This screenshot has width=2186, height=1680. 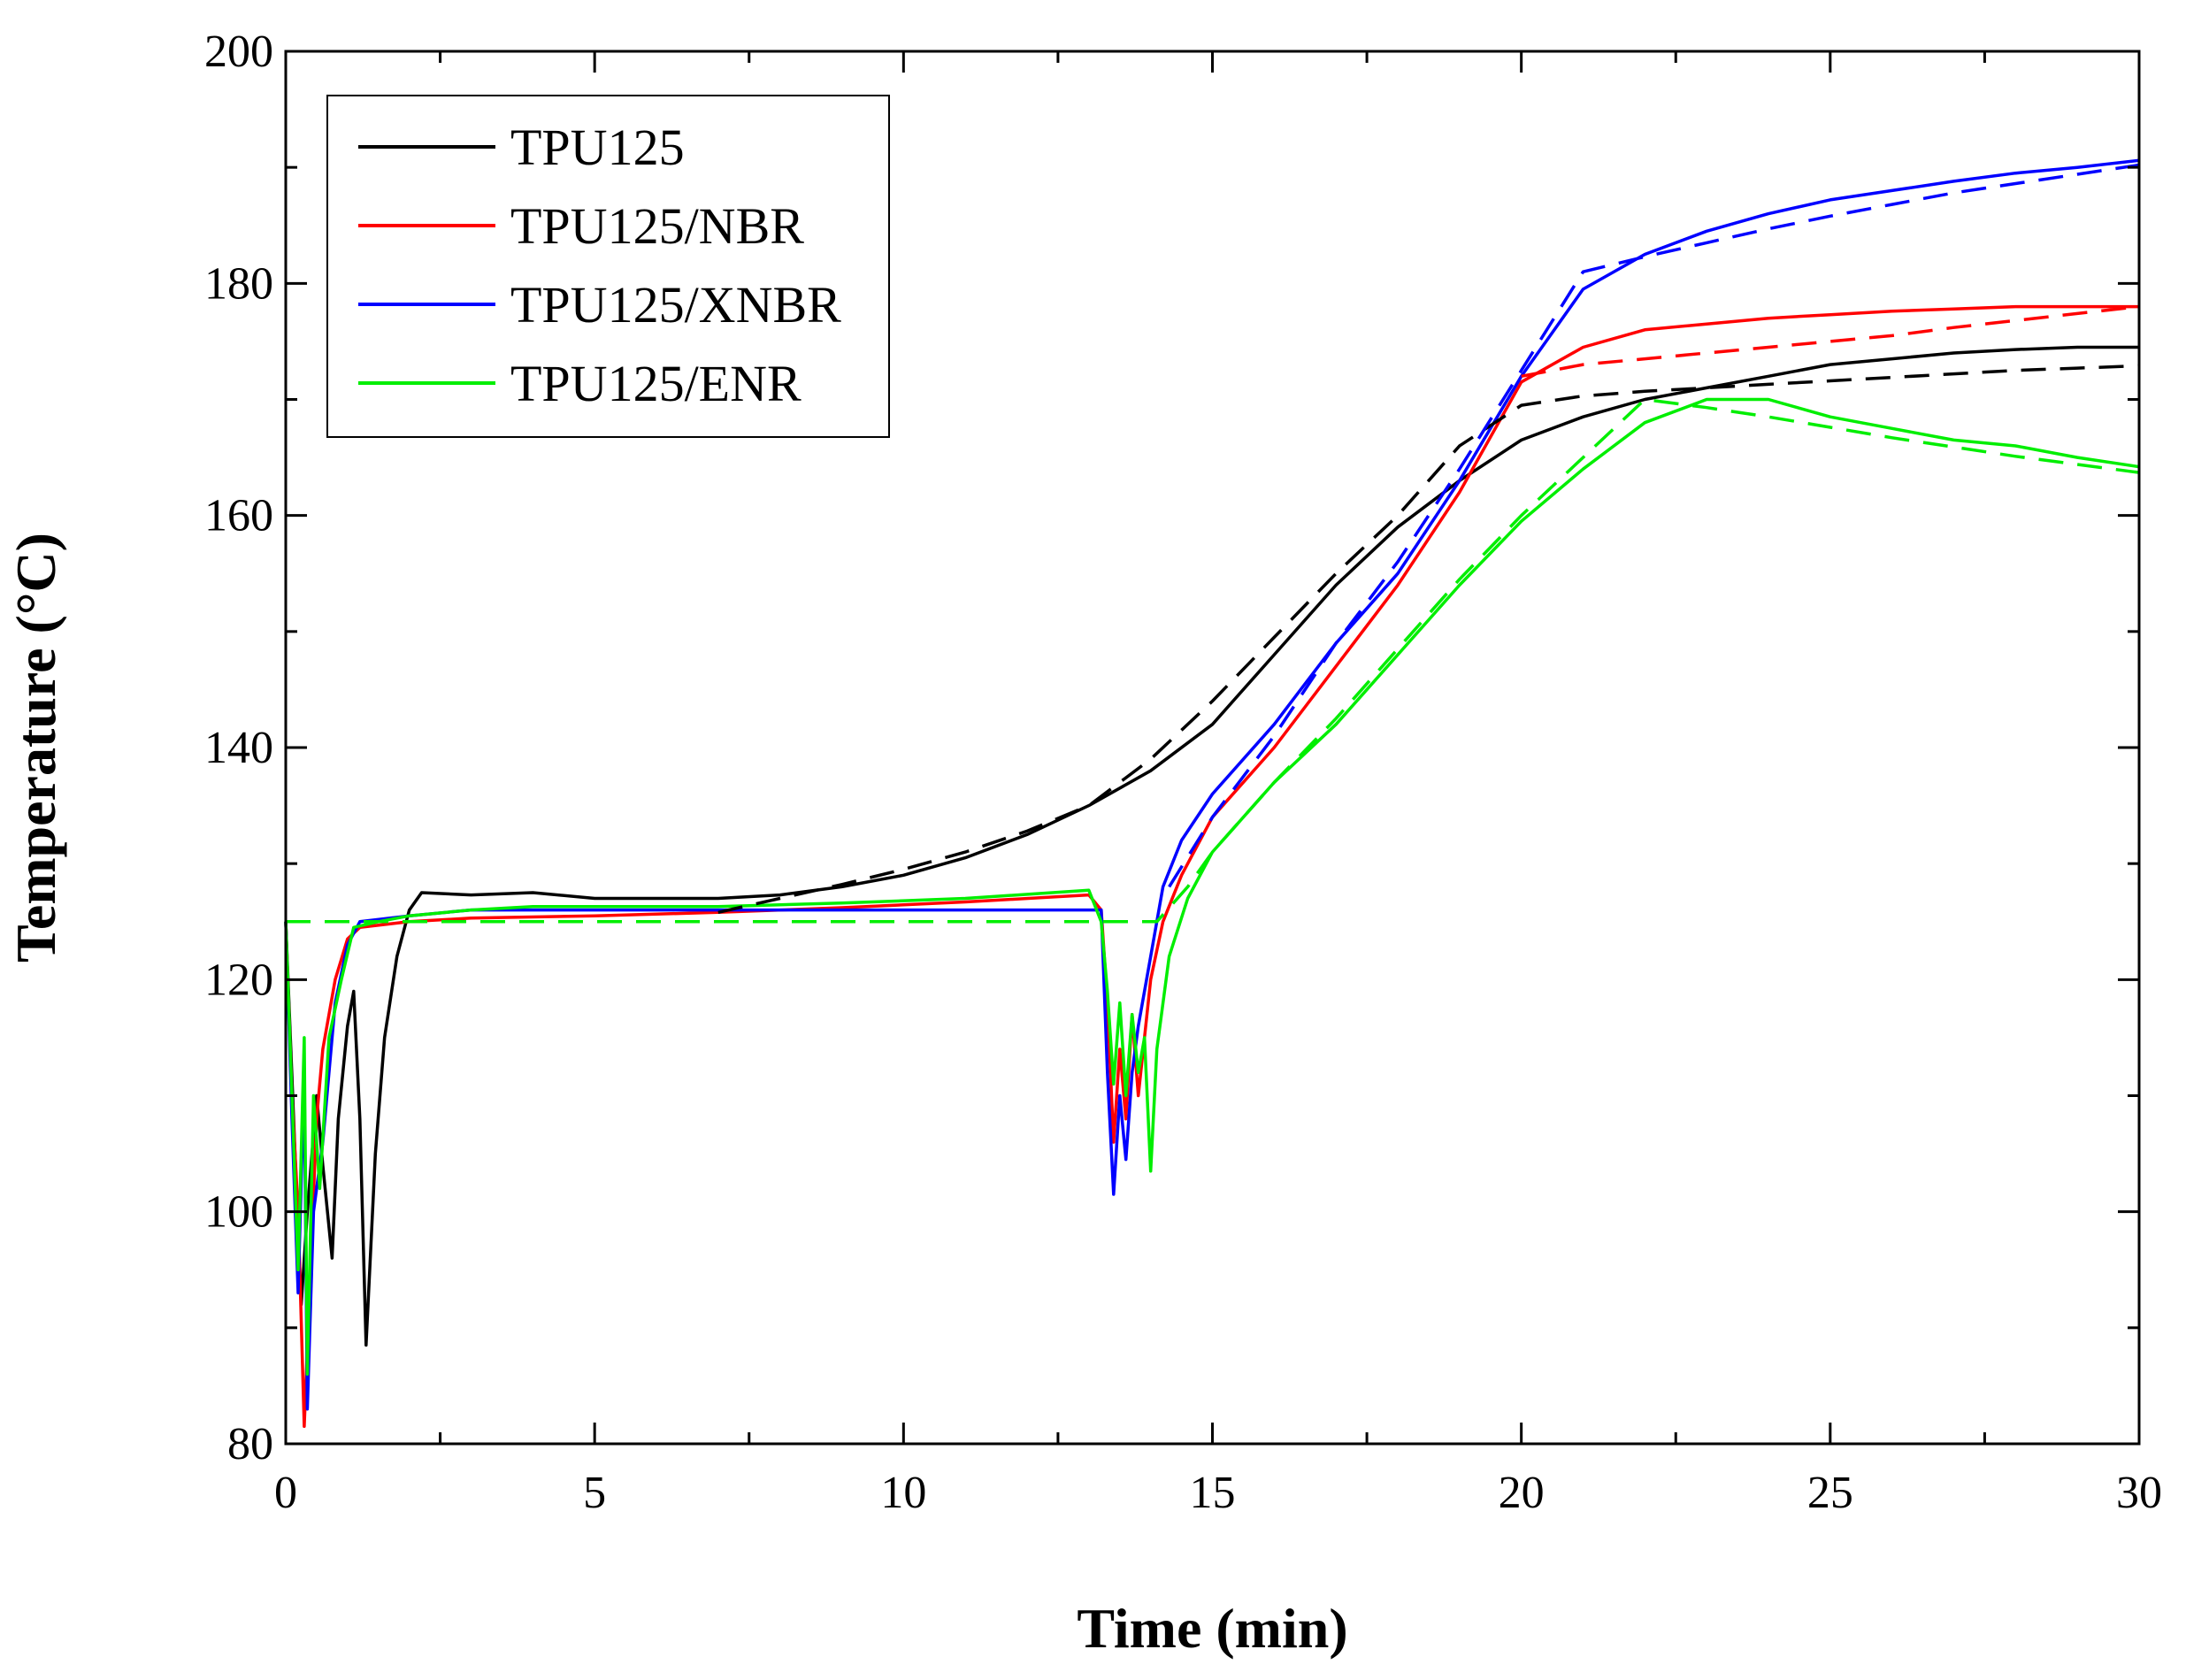 I want to click on legend-label: TPU125/XNBR, so click(x=675, y=305).